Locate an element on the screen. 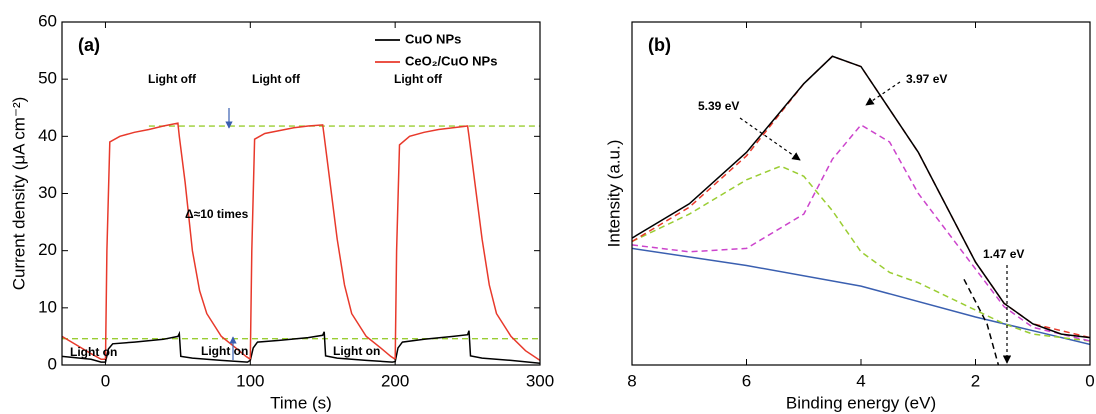  y-tick-label: 60 is located at coordinates (47, 20).